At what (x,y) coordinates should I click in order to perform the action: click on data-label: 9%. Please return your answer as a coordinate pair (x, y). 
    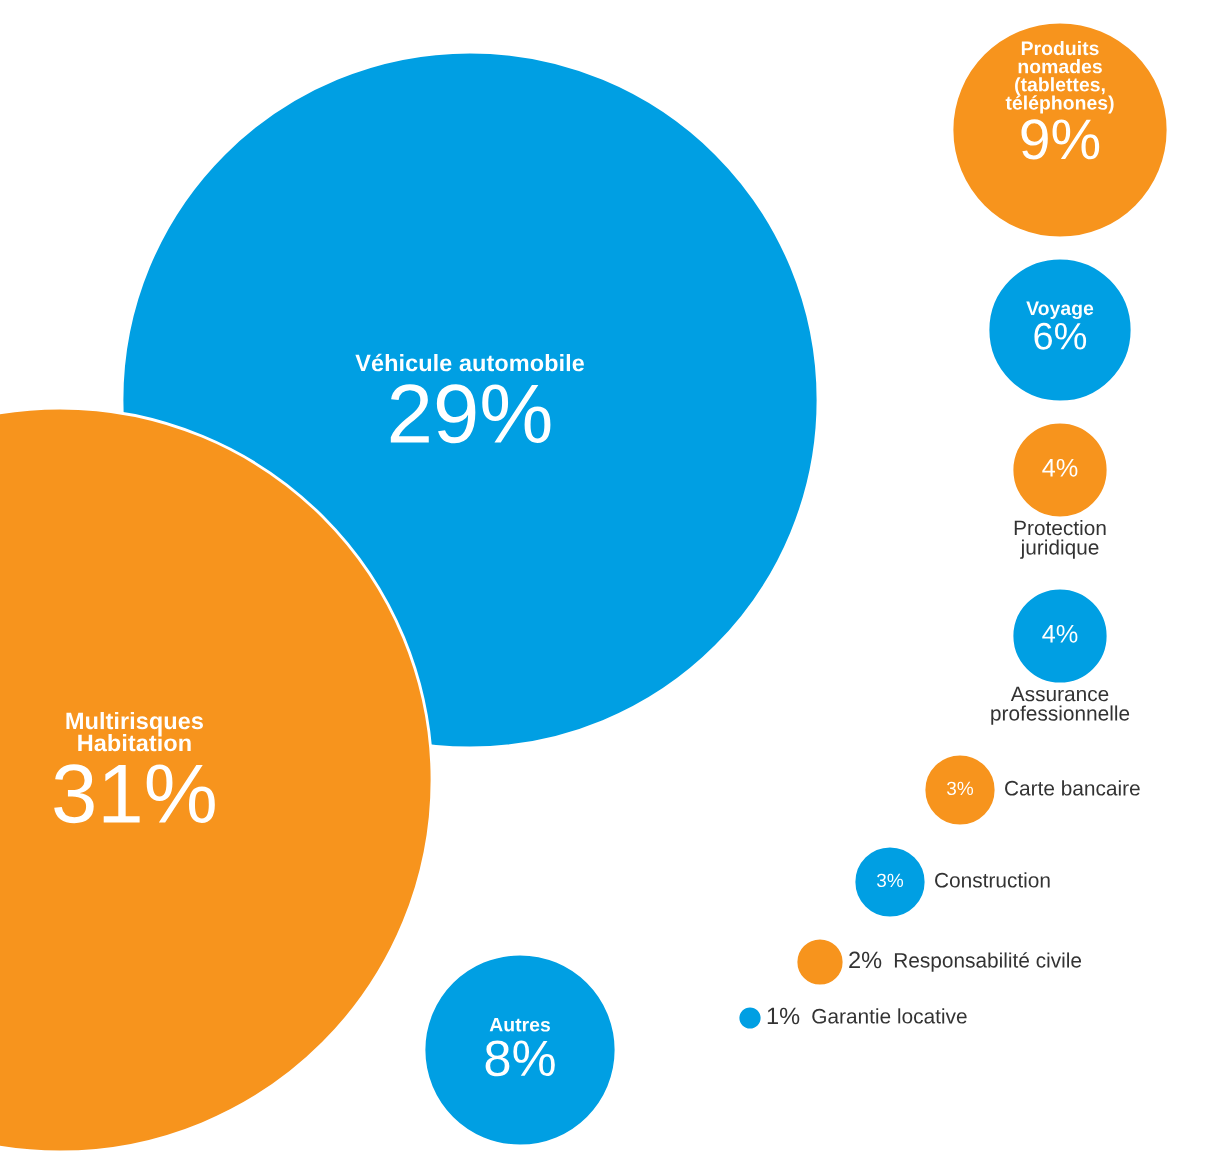
    Looking at the image, I should click on (1060, 139).